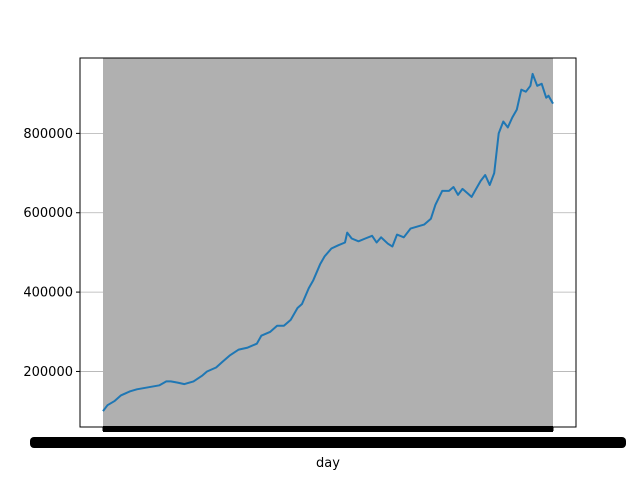 Image resolution: width=640 pixels, height=480 pixels. What do you see at coordinates (48, 372) in the screenshot?
I see `y-tick-label: 200000` at bounding box center [48, 372].